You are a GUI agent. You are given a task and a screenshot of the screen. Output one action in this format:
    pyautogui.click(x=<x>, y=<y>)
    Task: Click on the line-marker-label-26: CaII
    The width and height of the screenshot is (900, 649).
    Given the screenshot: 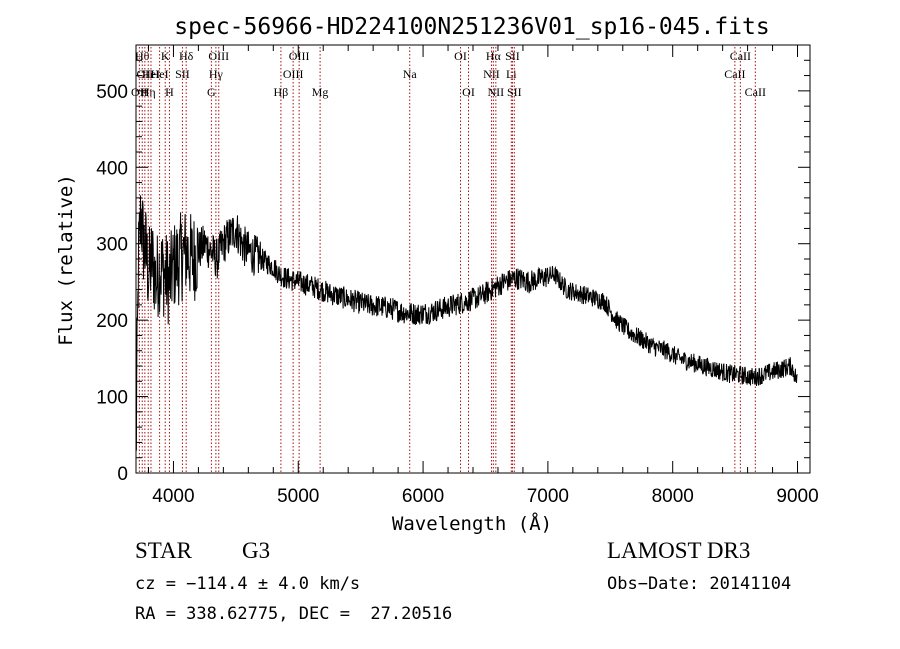 What is the action you would take?
    pyautogui.click(x=734, y=74)
    